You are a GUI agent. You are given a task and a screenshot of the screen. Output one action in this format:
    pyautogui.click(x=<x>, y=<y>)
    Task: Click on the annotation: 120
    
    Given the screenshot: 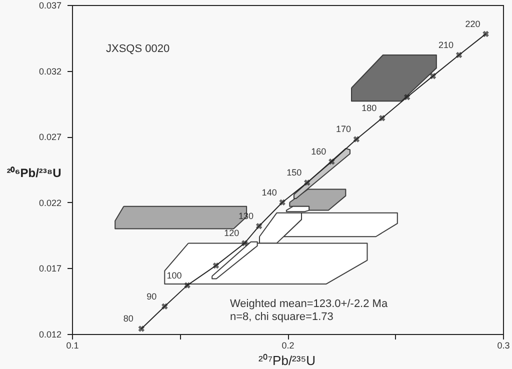 What is the action you would take?
    pyautogui.click(x=232, y=233)
    